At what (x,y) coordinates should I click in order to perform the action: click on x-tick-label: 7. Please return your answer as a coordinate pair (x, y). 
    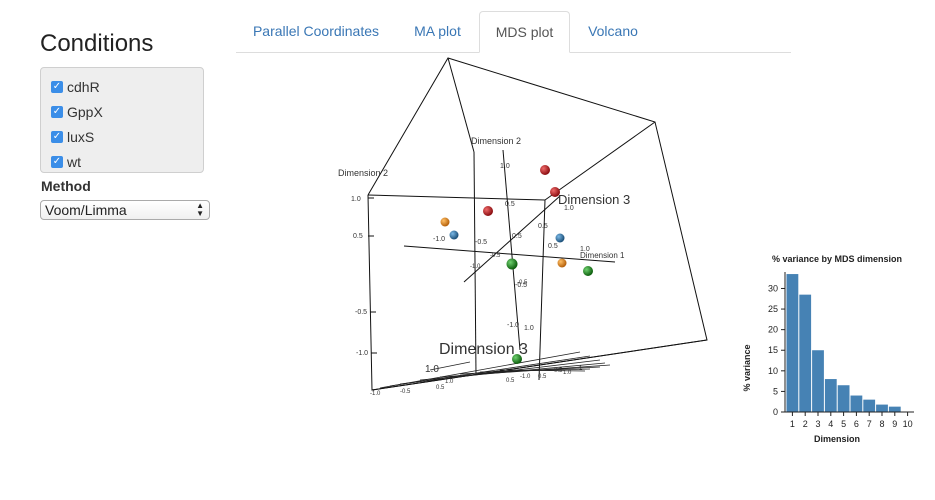
    Looking at the image, I should click on (869, 424).